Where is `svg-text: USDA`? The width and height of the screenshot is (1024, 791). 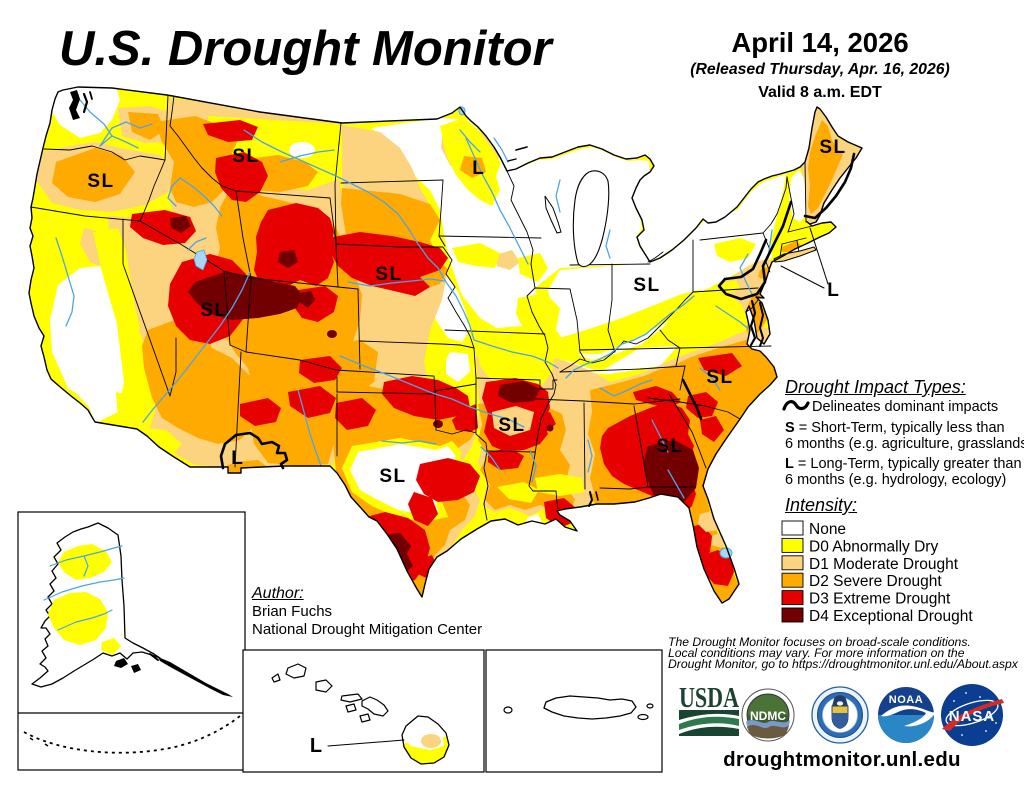 svg-text: USDA is located at coordinates (709, 698).